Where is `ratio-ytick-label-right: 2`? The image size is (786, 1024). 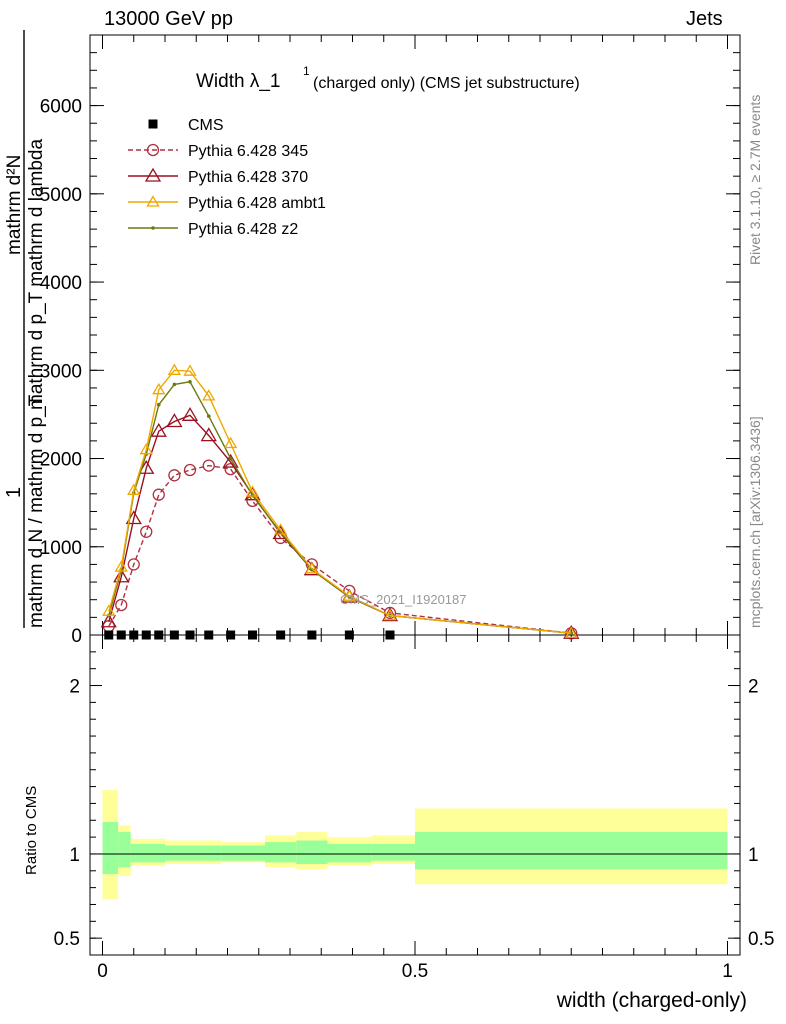 ratio-ytick-label-right: 2 is located at coordinates (753, 687).